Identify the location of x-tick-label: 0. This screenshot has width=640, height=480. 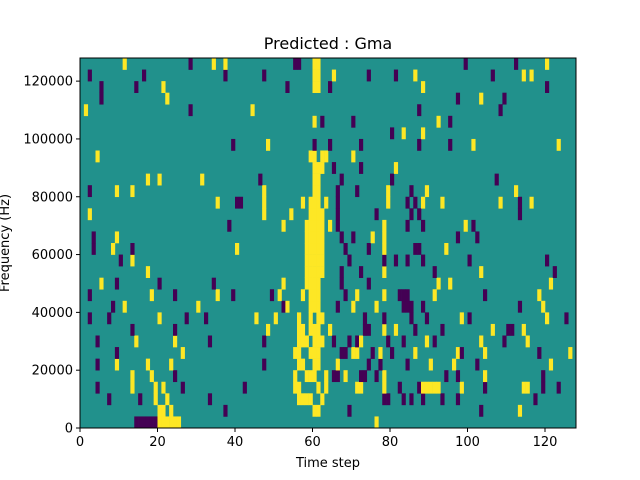
(80, 442).